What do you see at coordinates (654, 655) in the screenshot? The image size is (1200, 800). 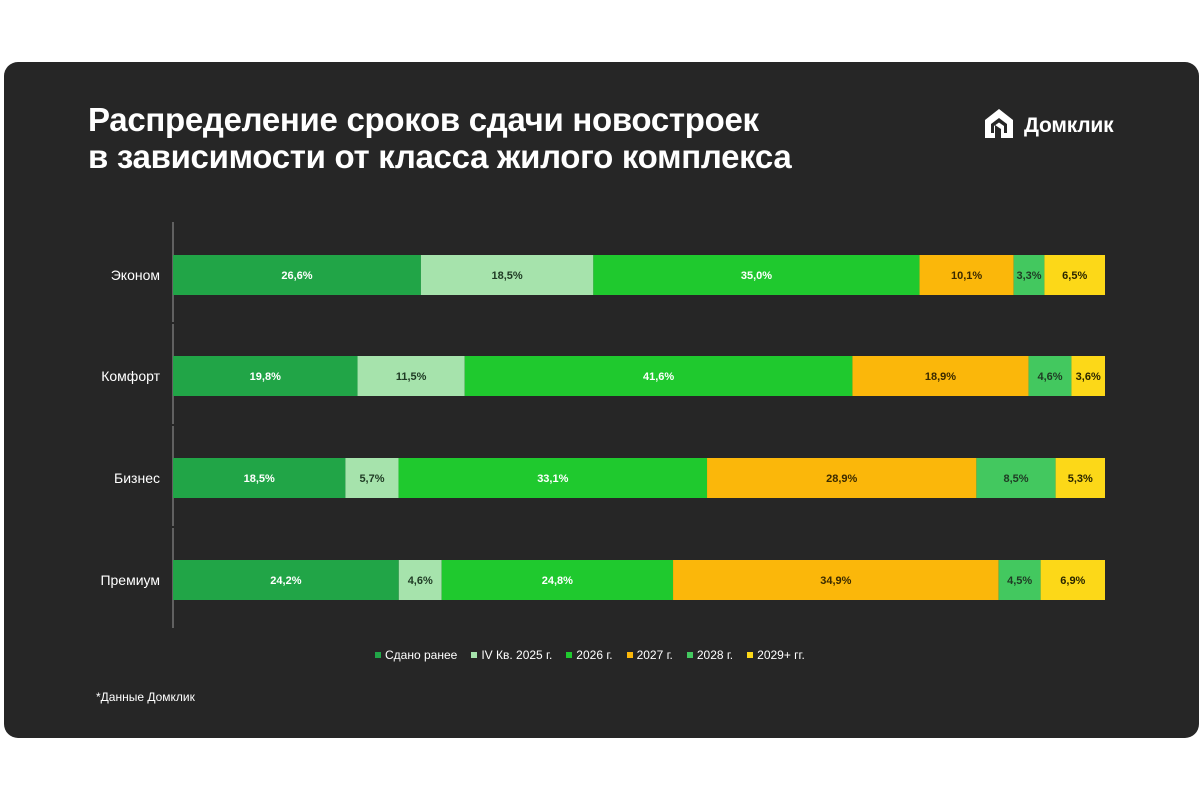 I see `legend-label: 2027 г.` at bounding box center [654, 655].